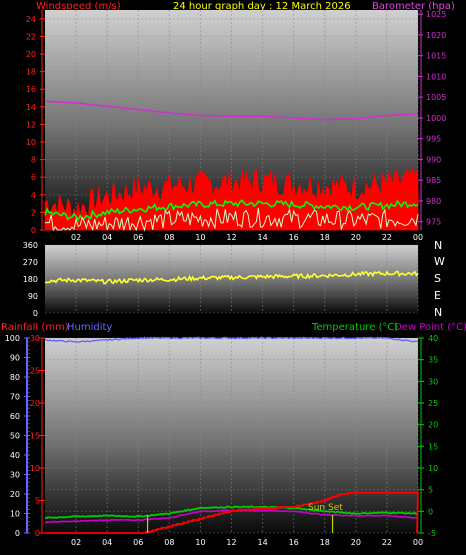  Describe the element at coordinates (438, 245) in the screenshot. I see `compass-n-top: N` at that location.